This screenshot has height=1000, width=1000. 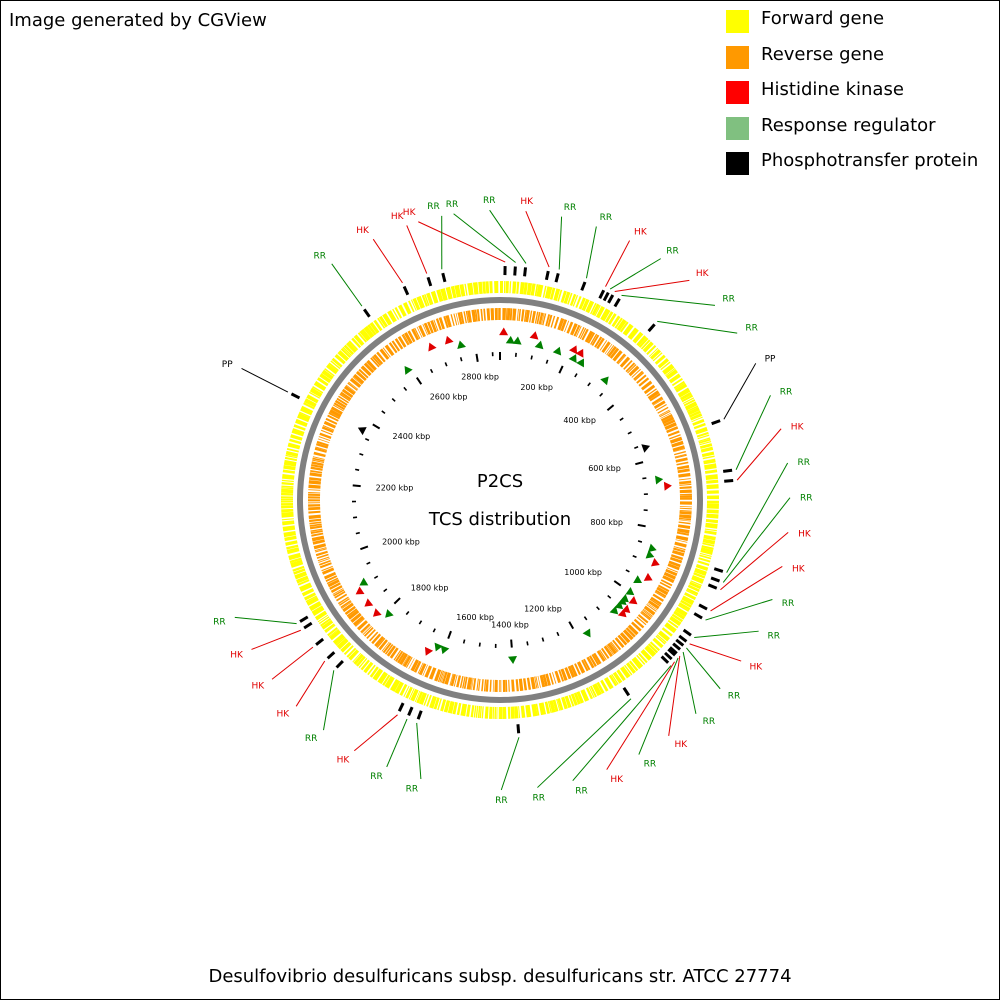 I want to click on legend-swatch-histidine-kinase, so click(x=737, y=92).